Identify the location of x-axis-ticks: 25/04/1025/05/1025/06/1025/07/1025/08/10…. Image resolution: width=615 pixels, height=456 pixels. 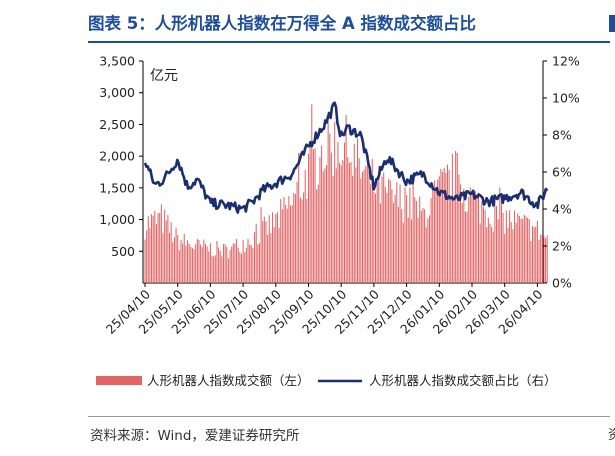
(324, 310).